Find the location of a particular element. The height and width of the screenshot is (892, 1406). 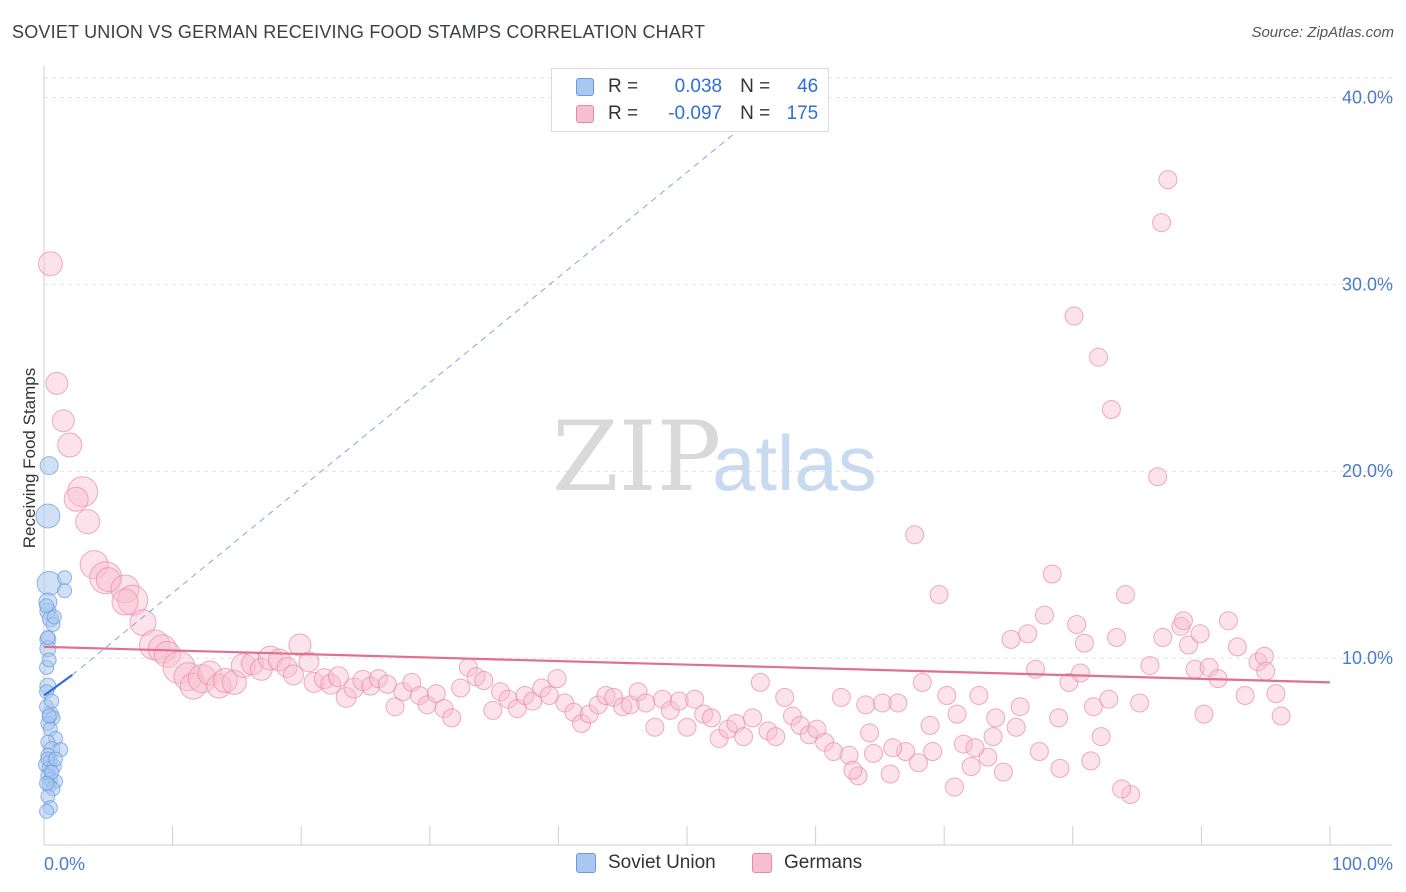

series-legend: Soviet Union Germans is located at coordinates (703, 865).